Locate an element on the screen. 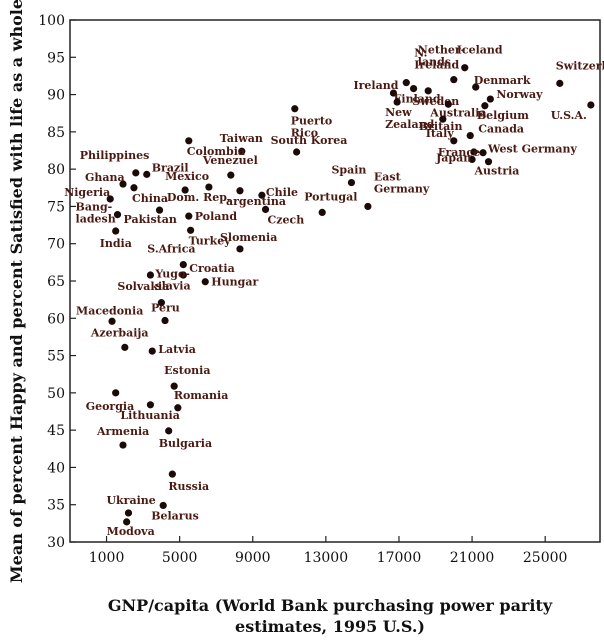 The height and width of the screenshot is (644, 604). data-point-label-line: Hungar is located at coordinates (234, 282).